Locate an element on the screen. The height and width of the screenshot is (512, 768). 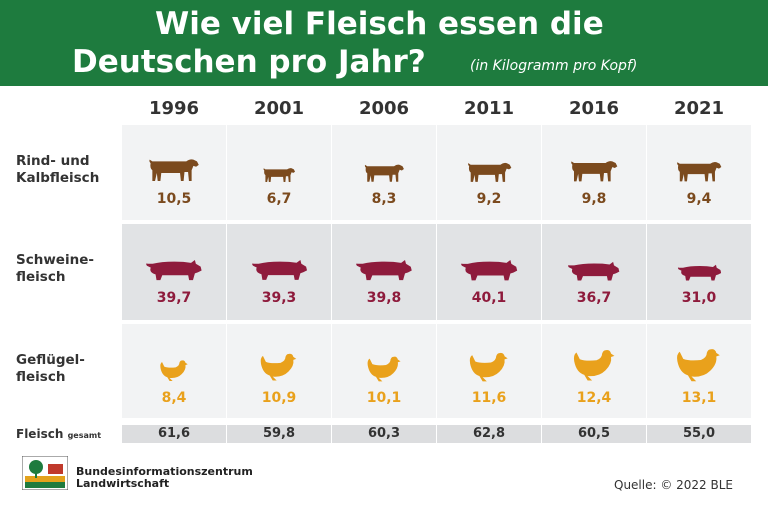
value-label: 9,4 is located at coordinates (699, 199).